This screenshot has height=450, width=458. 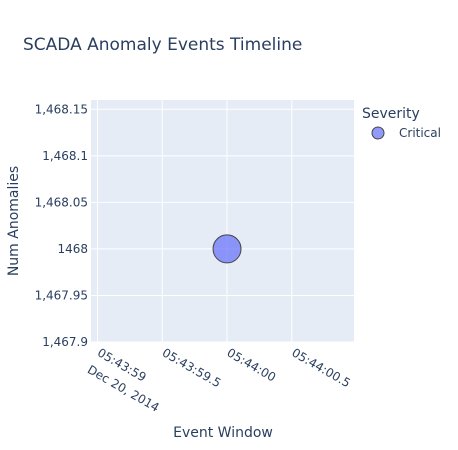 I want to click on chart-title: SCADA Anomaly Events Timeline, so click(x=162, y=45).